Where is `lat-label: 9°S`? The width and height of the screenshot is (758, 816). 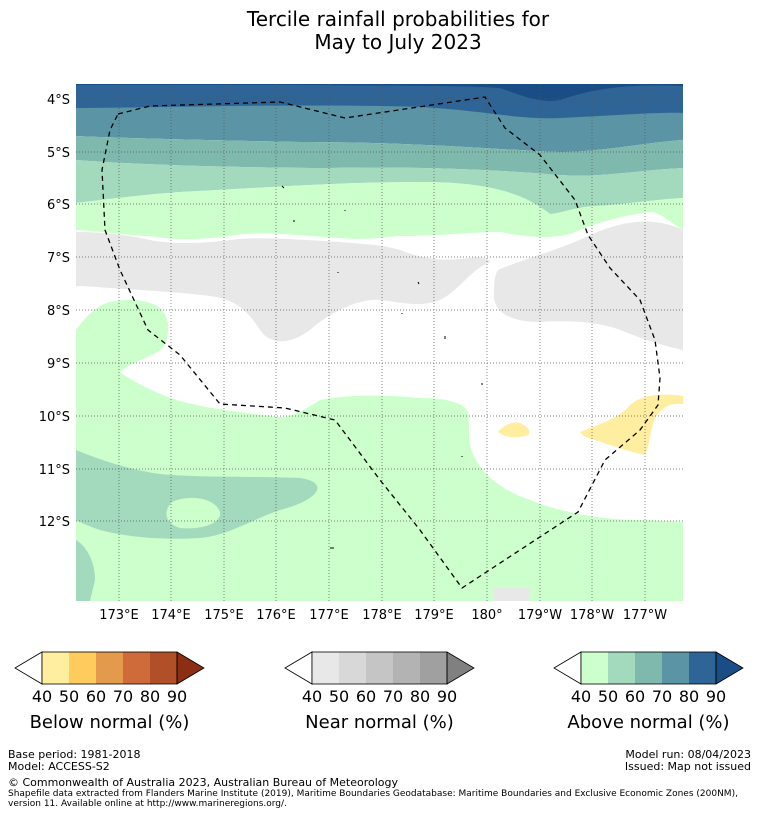
lat-label: 9°S is located at coordinates (58, 364).